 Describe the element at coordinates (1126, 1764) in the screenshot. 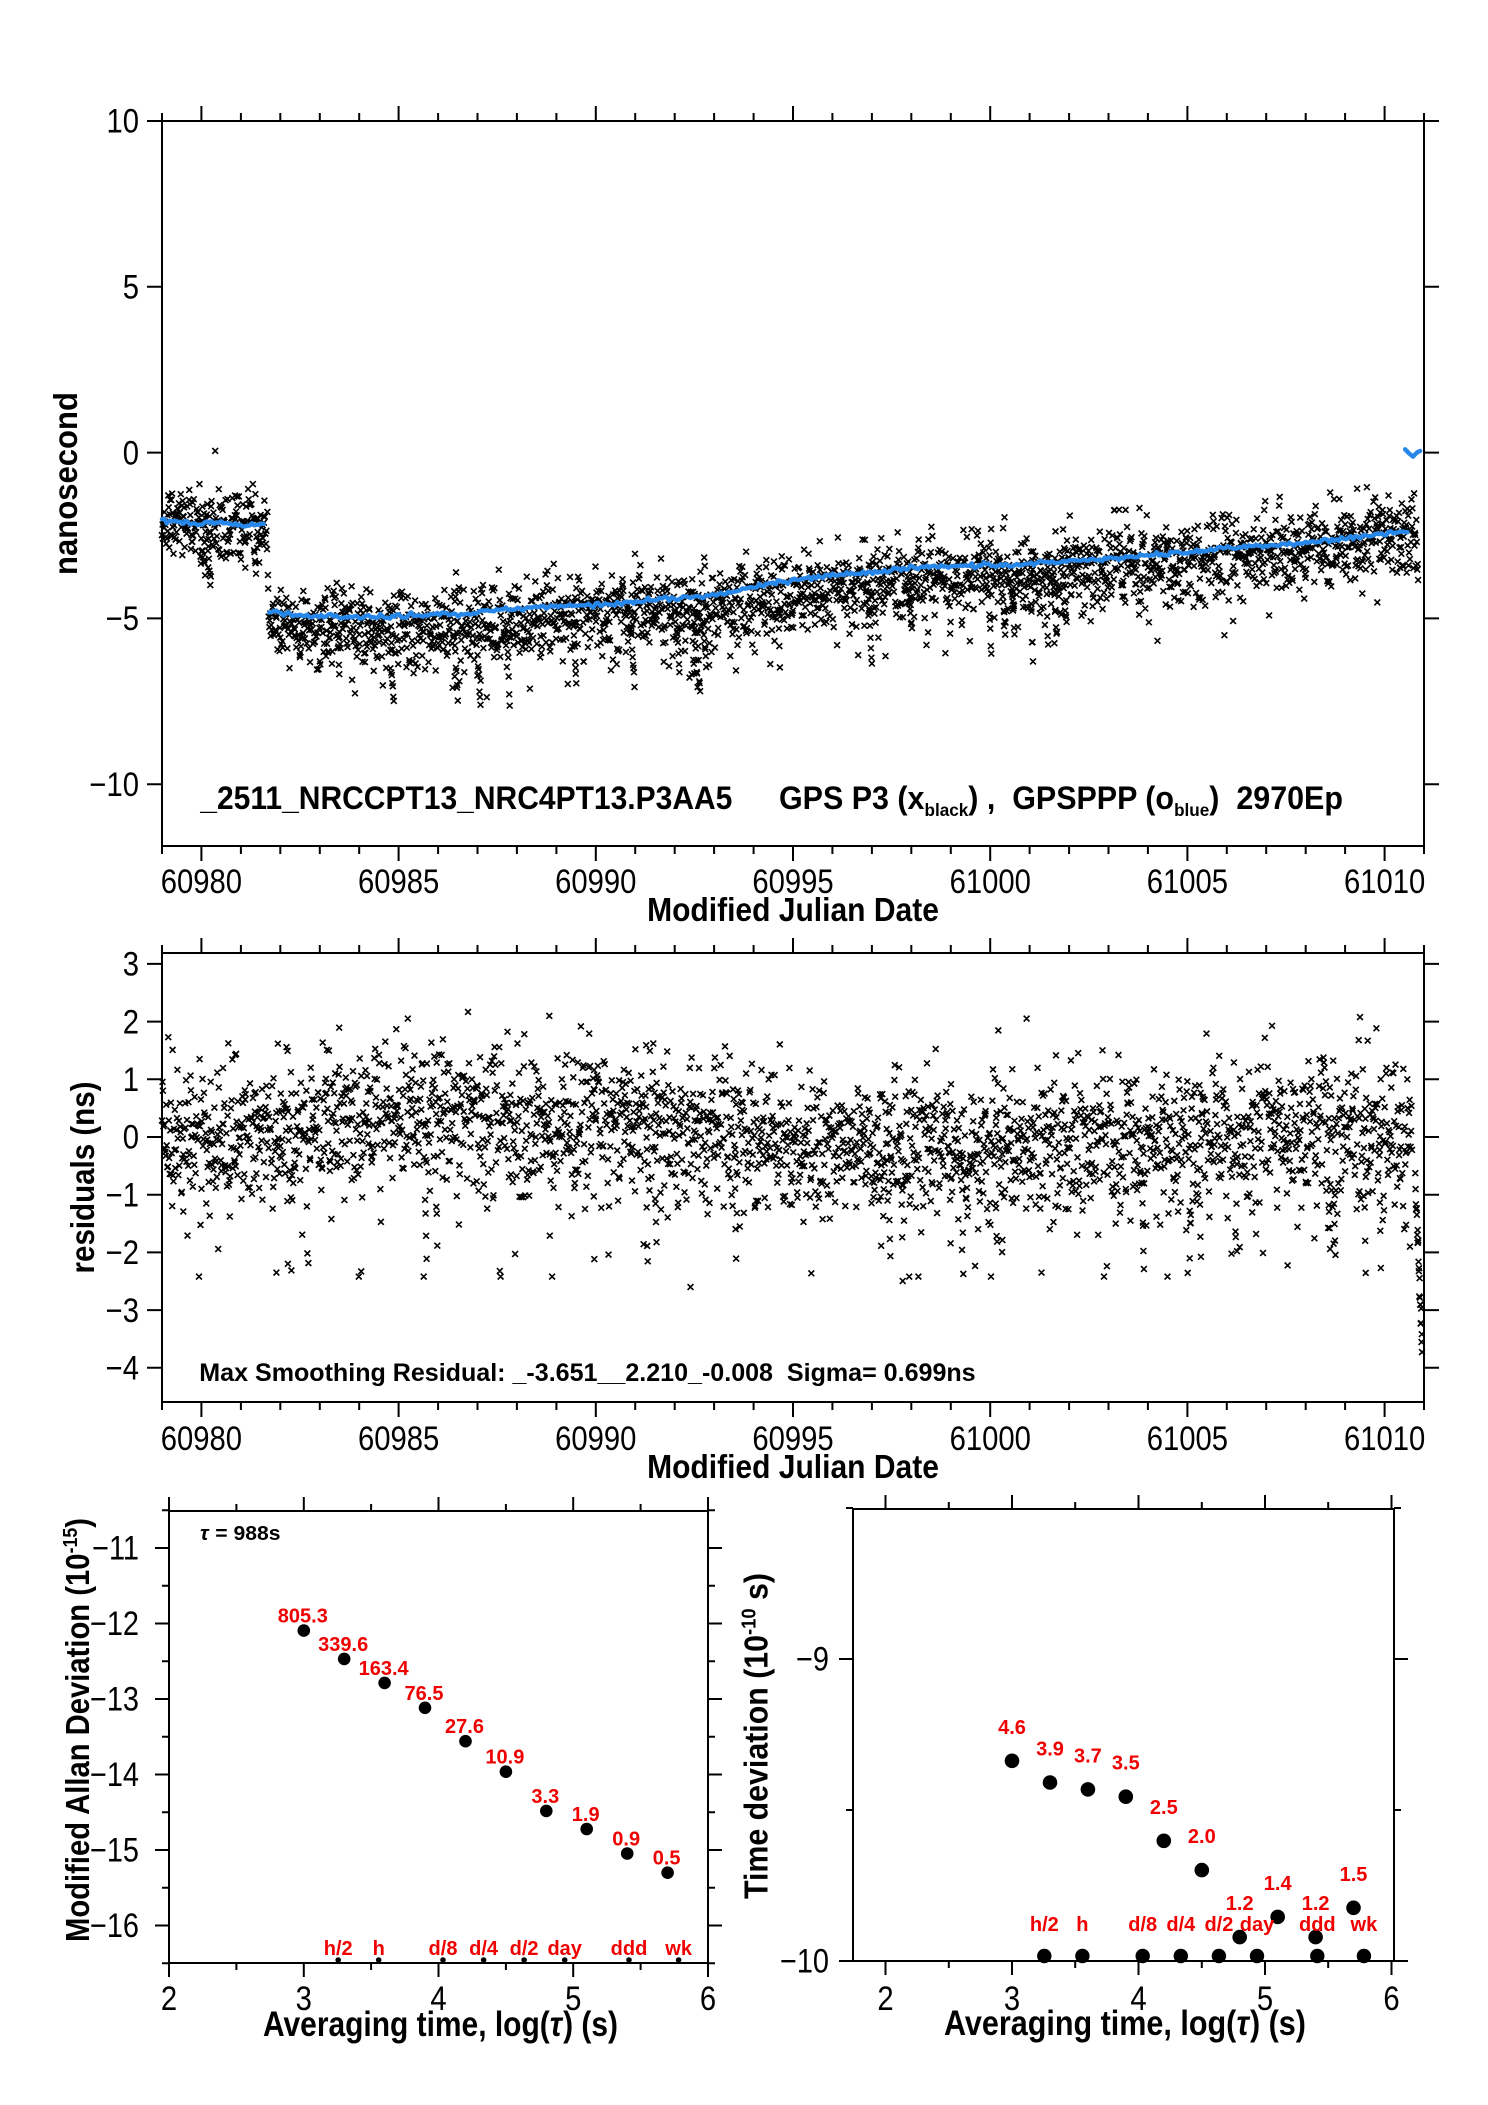

I see `svg-text: 3.5` at that location.